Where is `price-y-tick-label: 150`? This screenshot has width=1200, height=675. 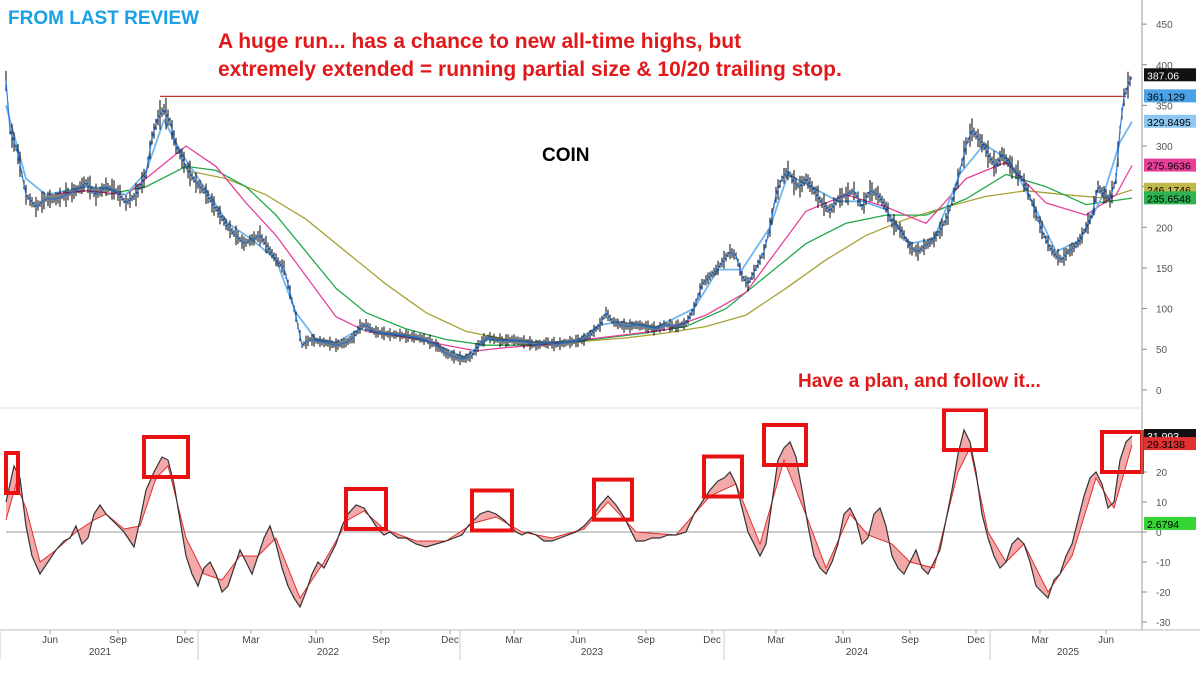
price-y-tick-label: 150 is located at coordinates (1164, 269).